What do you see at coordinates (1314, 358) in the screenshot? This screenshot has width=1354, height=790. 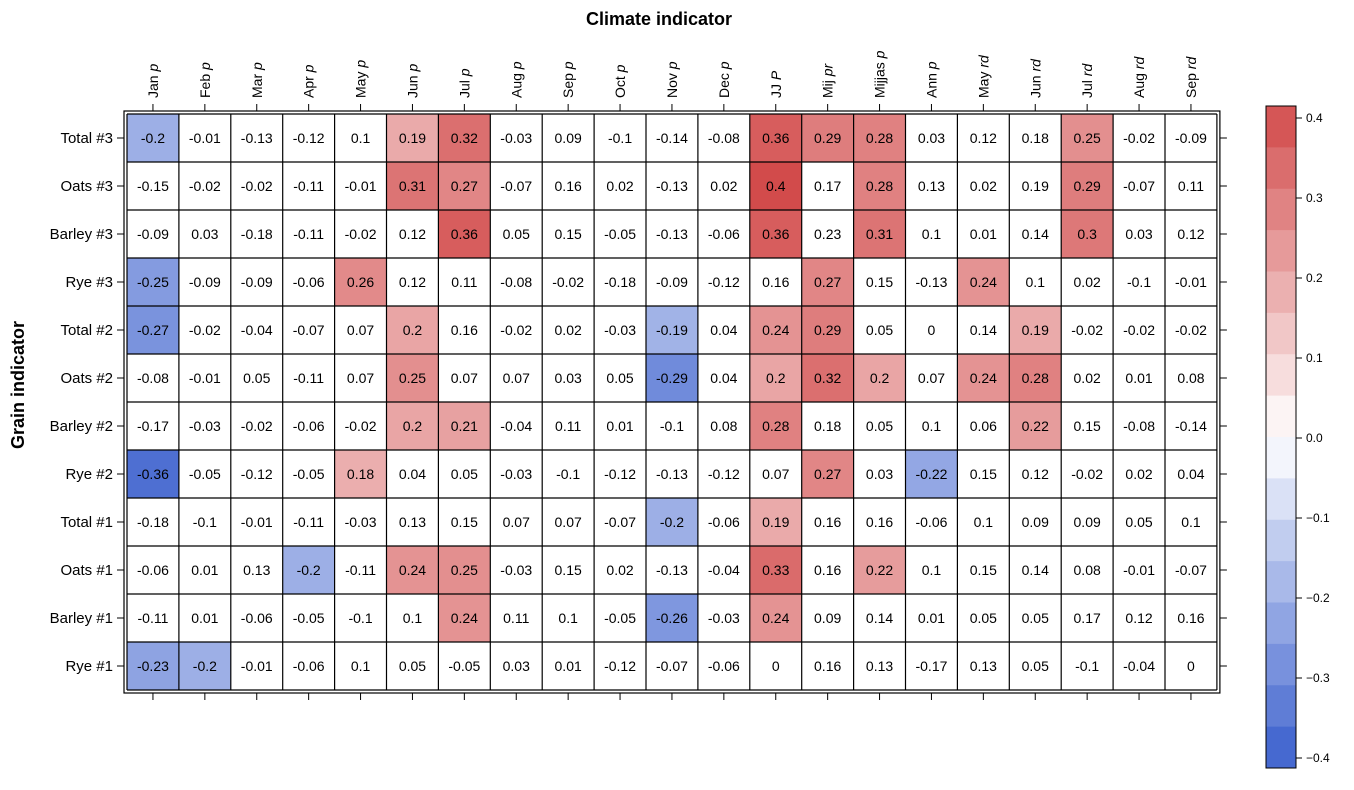 I see `colorbar-tick-label: 0.1` at bounding box center [1314, 358].